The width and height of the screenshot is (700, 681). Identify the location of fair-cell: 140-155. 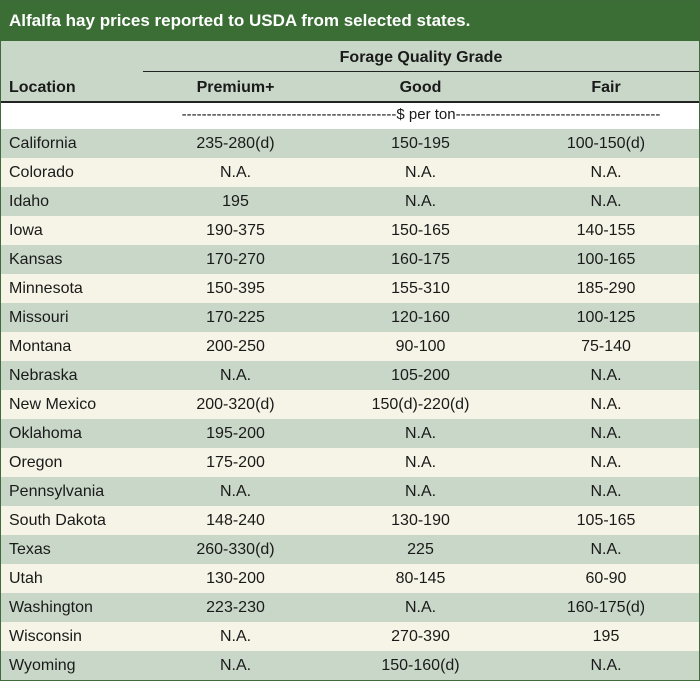
(606, 230).